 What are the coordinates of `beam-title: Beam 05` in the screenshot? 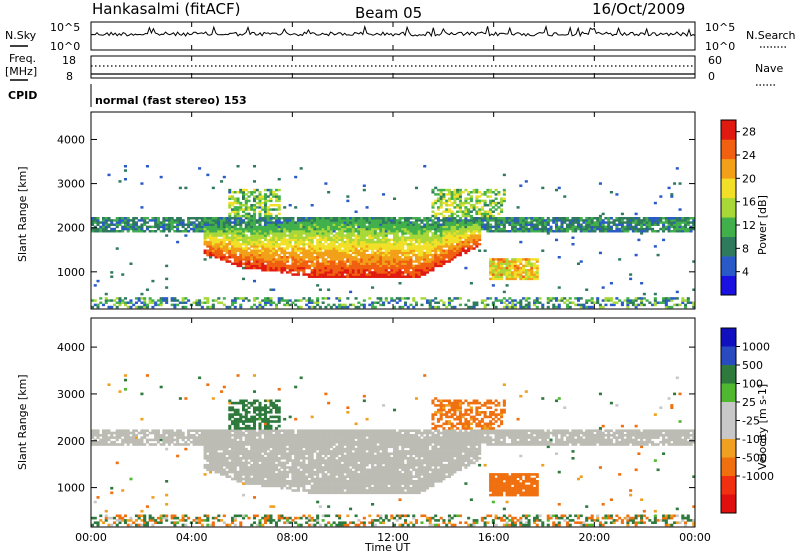 It's located at (388, 13).